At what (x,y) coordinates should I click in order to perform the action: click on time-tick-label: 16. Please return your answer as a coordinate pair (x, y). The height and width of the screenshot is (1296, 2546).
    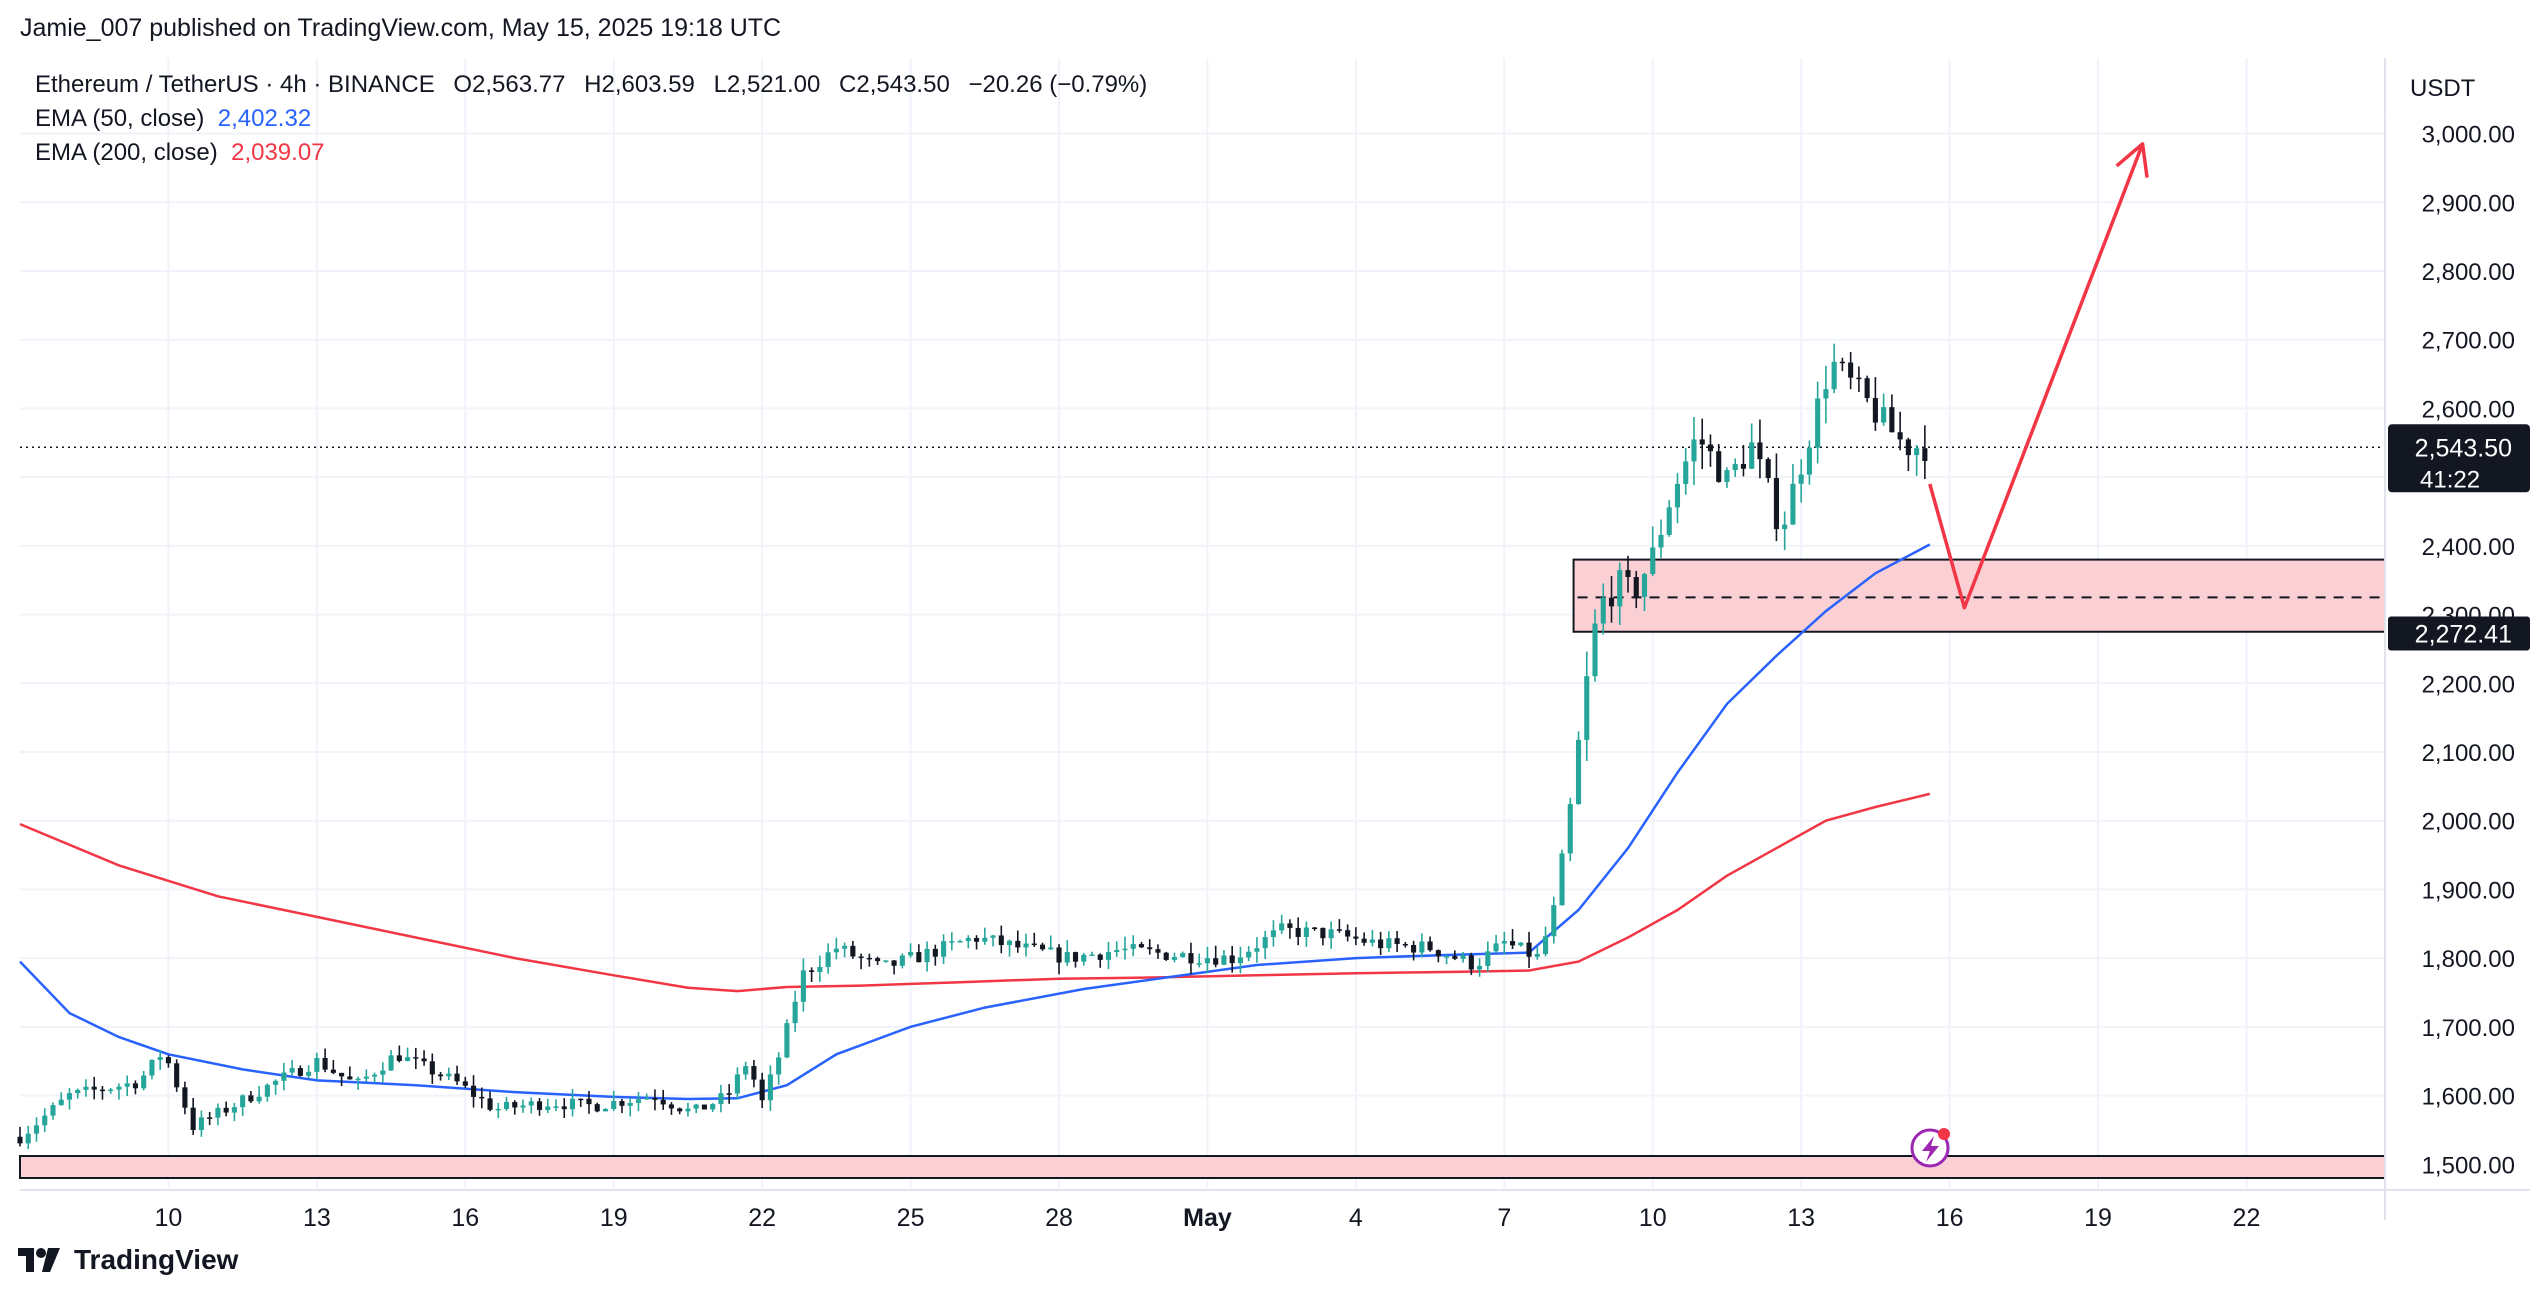
    Looking at the image, I should click on (1950, 1218).